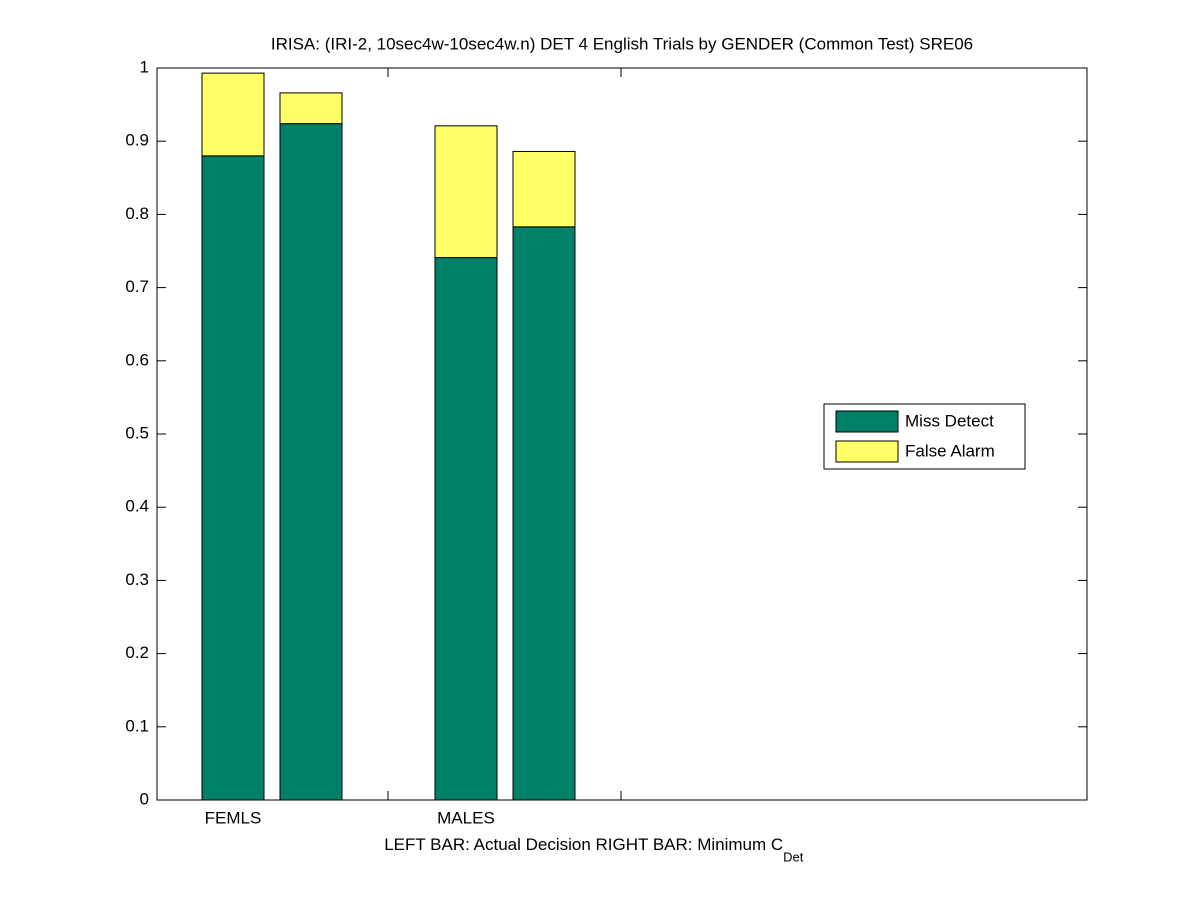 The width and height of the screenshot is (1201, 900). Describe the element at coordinates (137, 140) in the screenshot. I see `y-tick-label: 0.9` at that location.